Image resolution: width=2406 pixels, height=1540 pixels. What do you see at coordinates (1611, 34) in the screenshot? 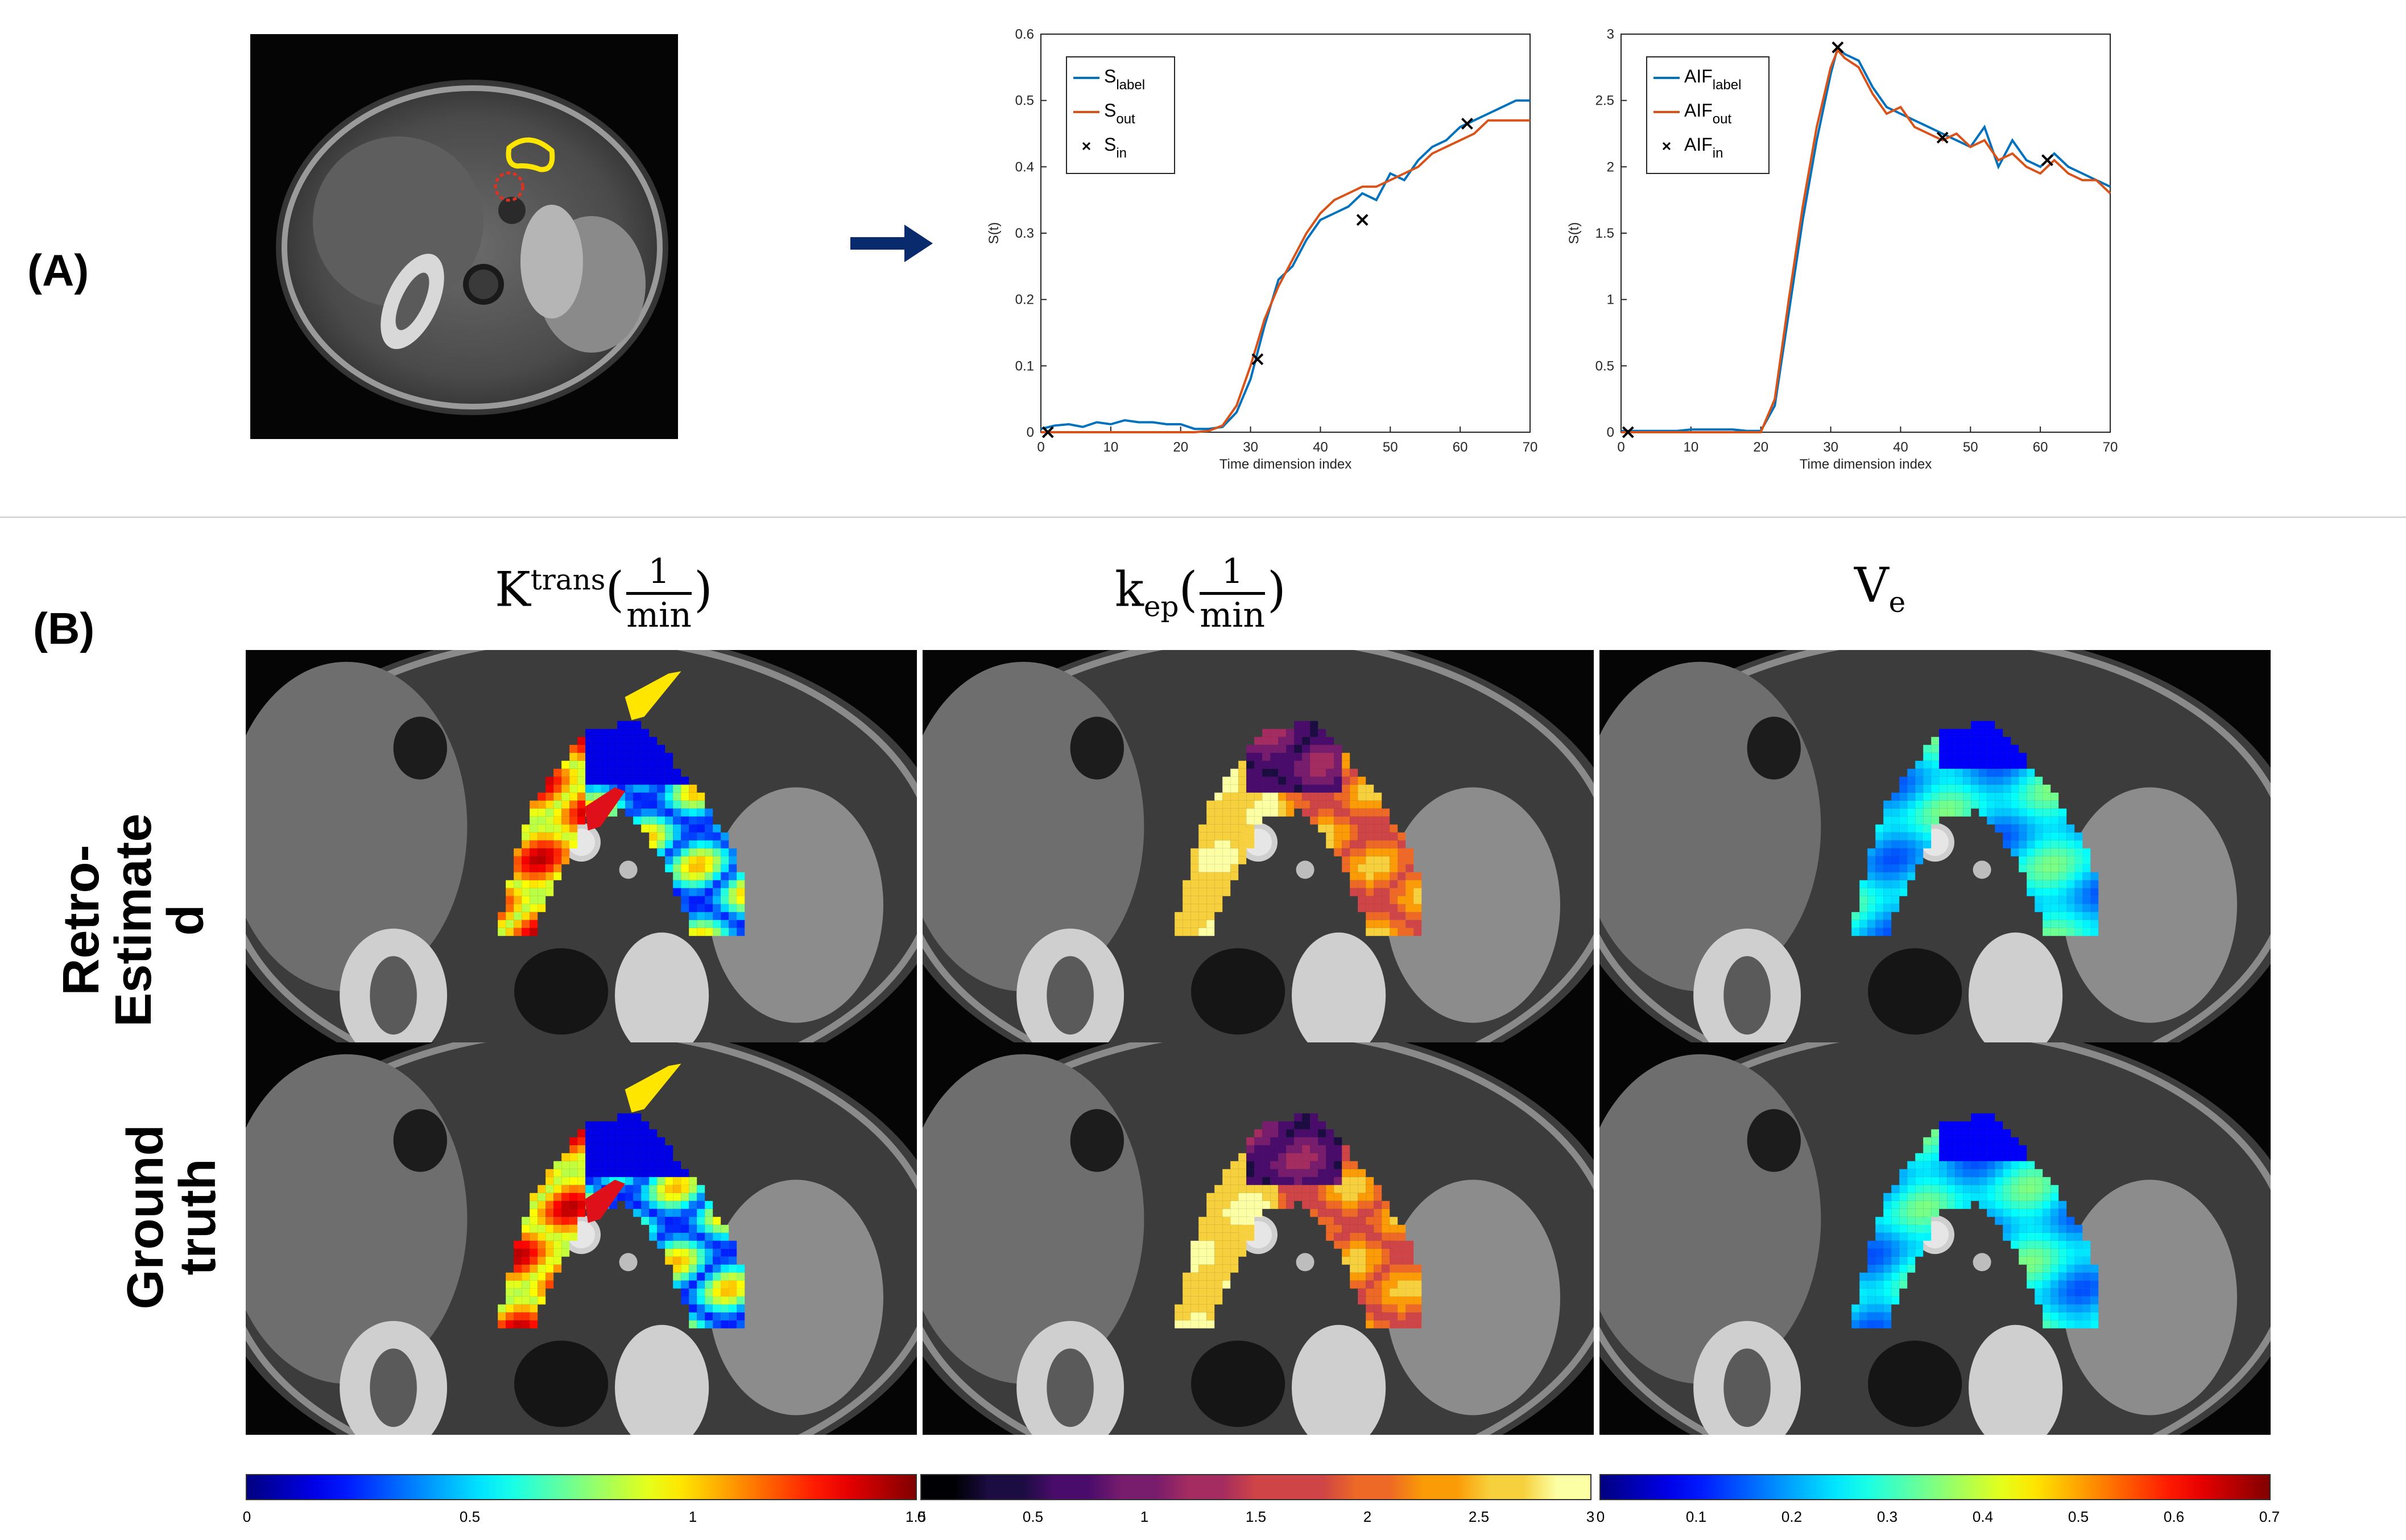
I see `y-tick-label: 3` at bounding box center [1611, 34].